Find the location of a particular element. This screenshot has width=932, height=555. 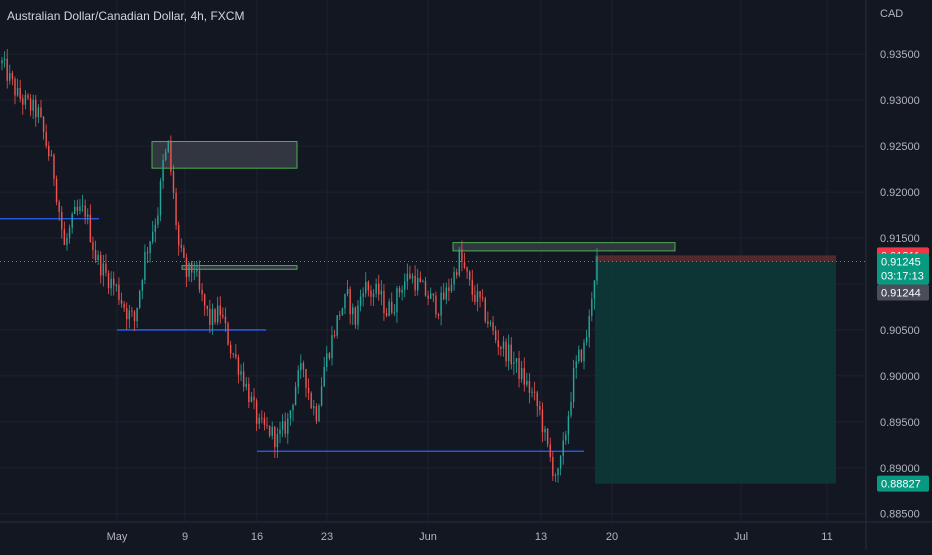

target-price-tag: 0.88827 is located at coordinates (901, 485).